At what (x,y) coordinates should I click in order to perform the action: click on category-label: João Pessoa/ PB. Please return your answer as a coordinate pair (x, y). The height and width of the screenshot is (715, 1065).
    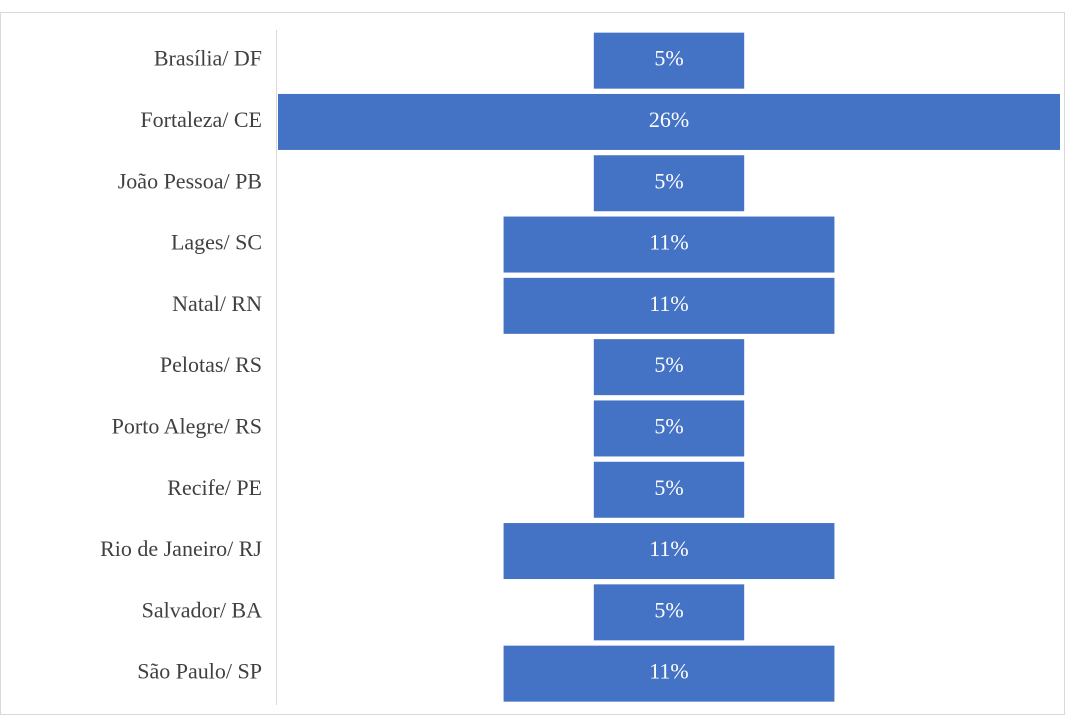
    Looking at the image, I should click on (190, 180).